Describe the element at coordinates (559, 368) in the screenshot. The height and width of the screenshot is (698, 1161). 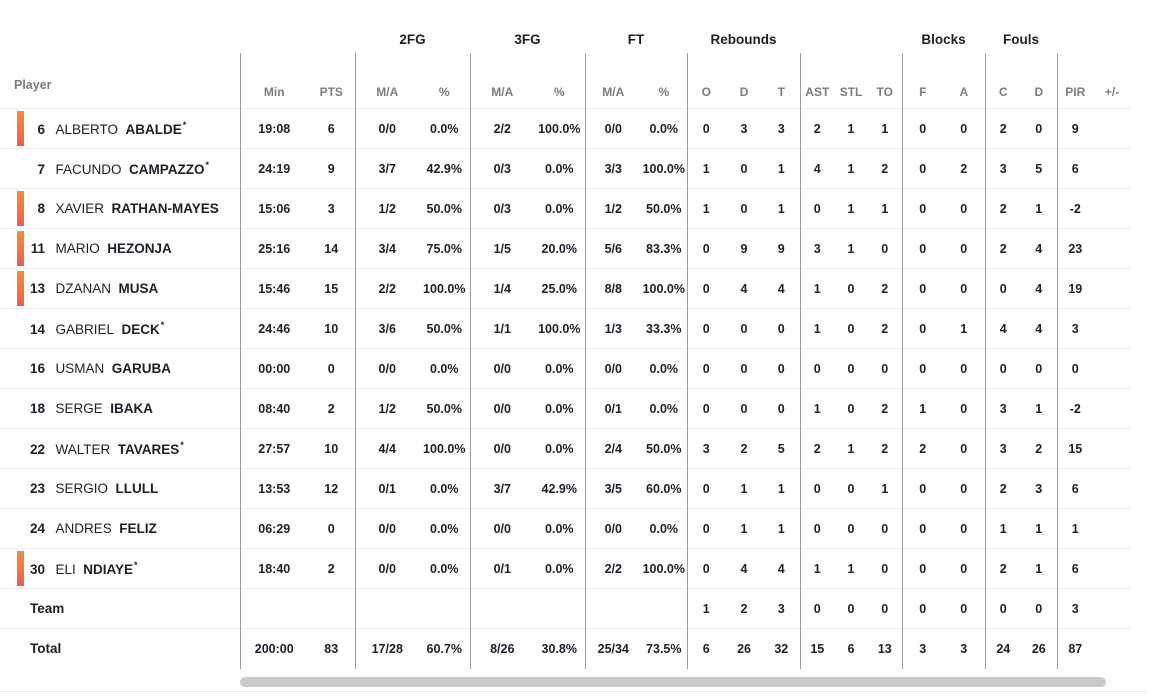
I see `stat-3fg-pct: 0.0%` at that location.